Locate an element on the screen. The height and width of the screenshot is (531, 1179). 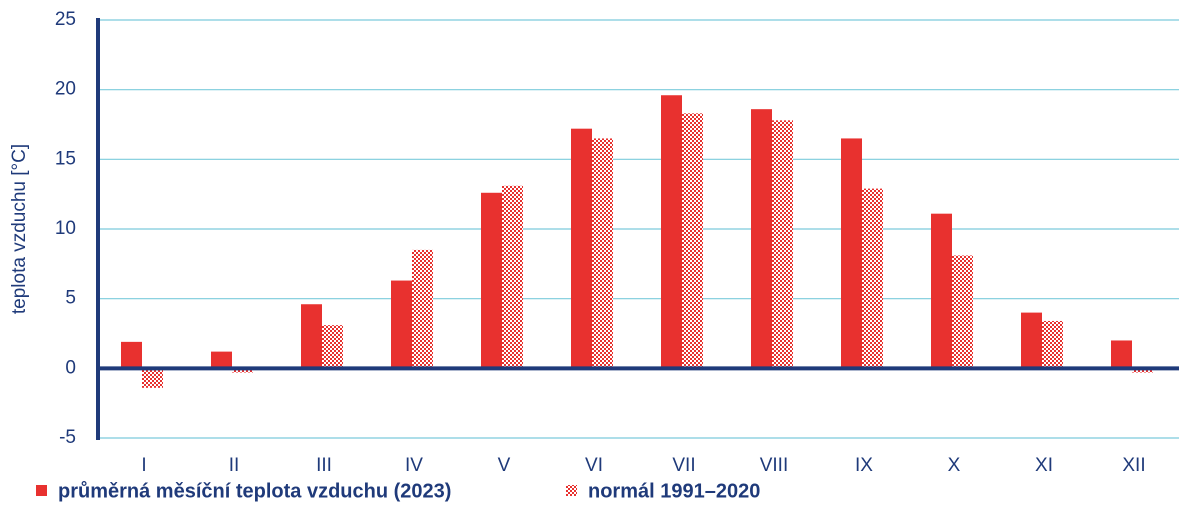
x-tick-label: V is located at coordinates (504, 465).